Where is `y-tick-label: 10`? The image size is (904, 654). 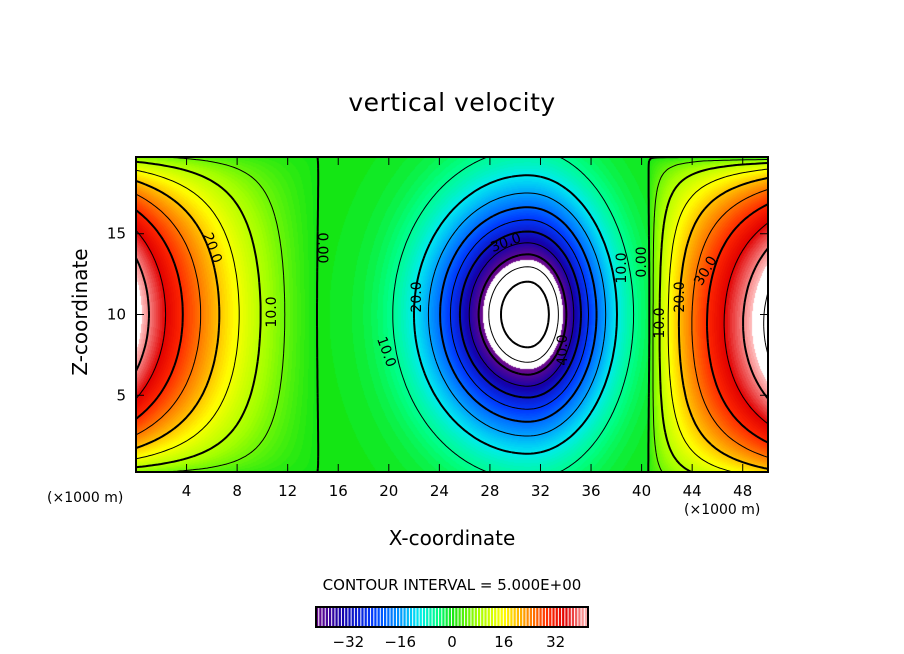 y-tick-label: 10 is located at coordinates (116, 315).